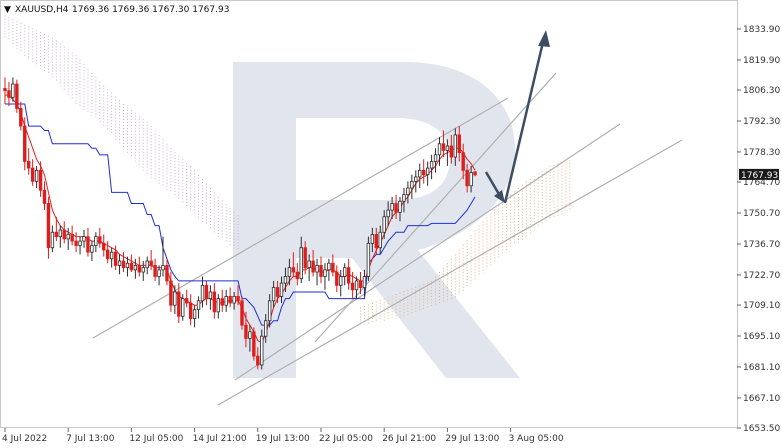 This screenshot has height=448, width=782. Describe the element at coordinates (220, 439) in the screenshot. I see `x-tick-label: 14 Jul 21:00` at that location.